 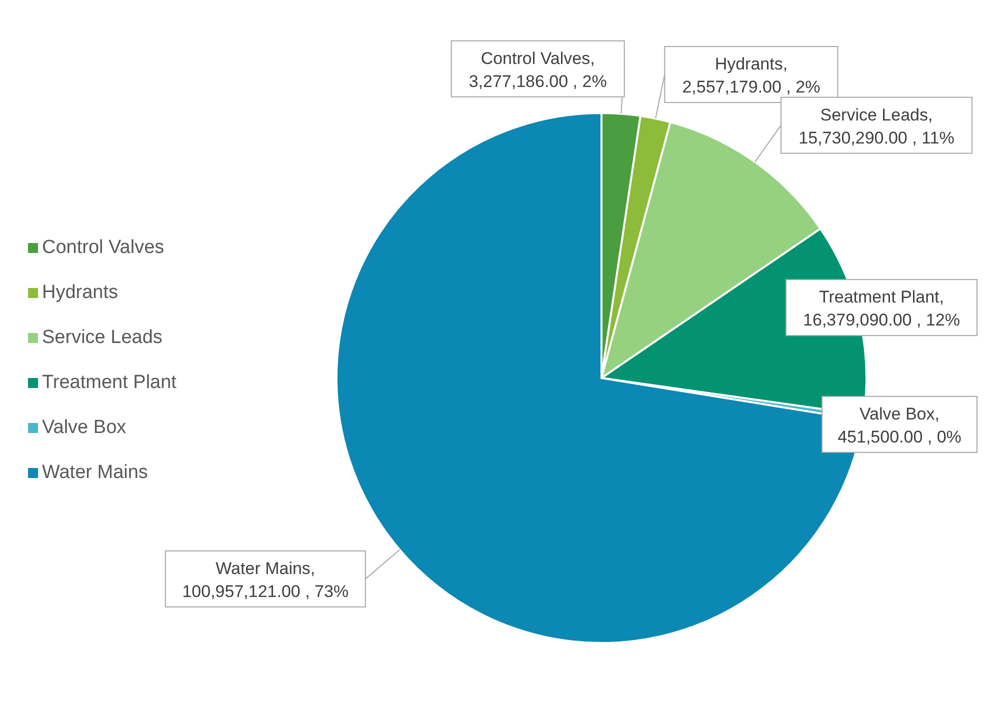 I want to click on data-label: Water Mains, 100,957,121.00 , 73%, so click(x=265, y=579).